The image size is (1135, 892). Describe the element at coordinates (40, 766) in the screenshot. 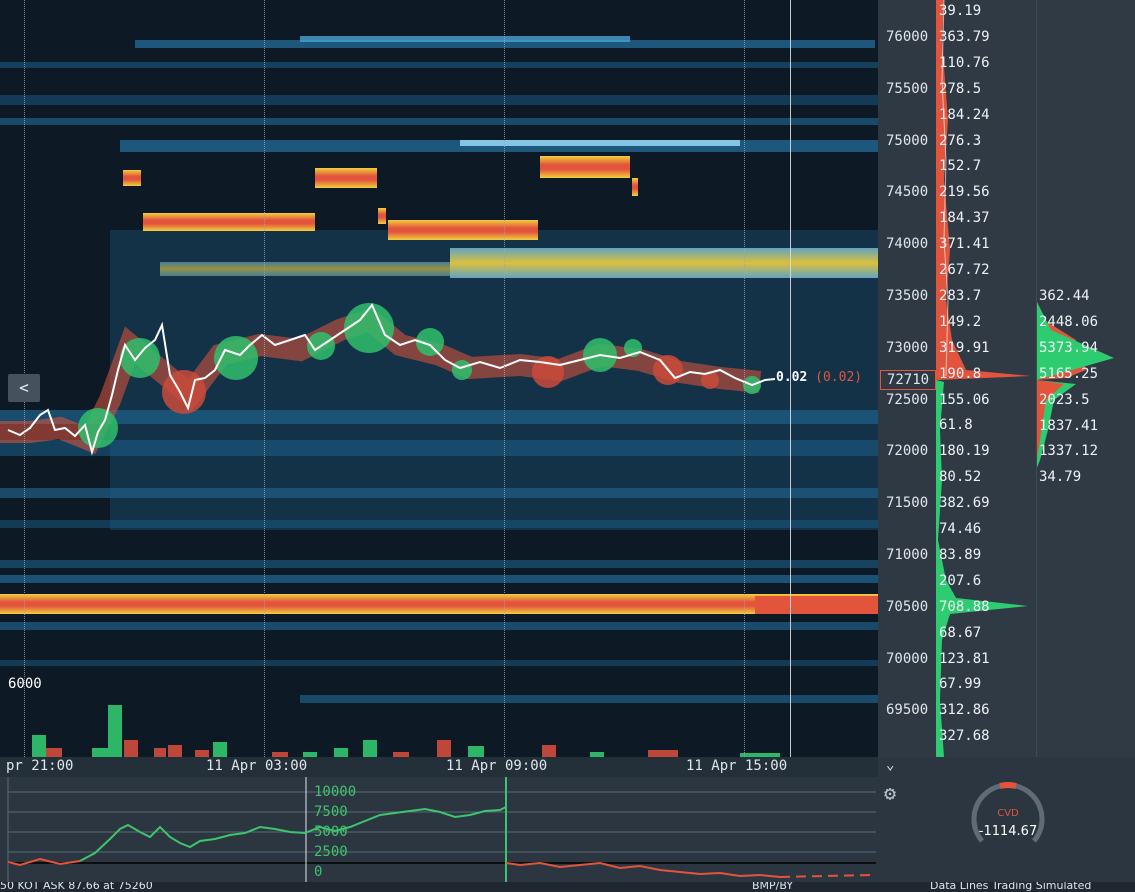

I see `time-label: pr 21:00` at that location.